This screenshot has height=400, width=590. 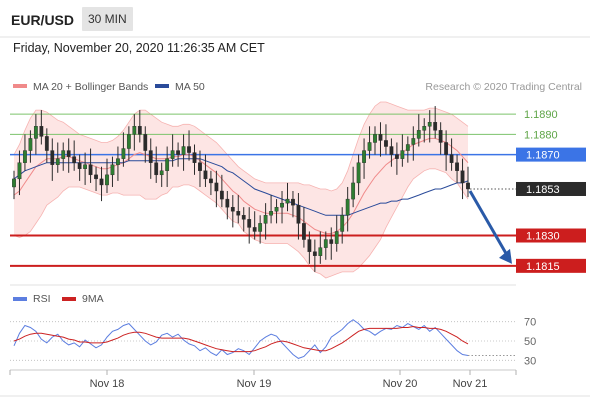 I want to click on rsi-tick-label: 50, so click(x=530, y=342).